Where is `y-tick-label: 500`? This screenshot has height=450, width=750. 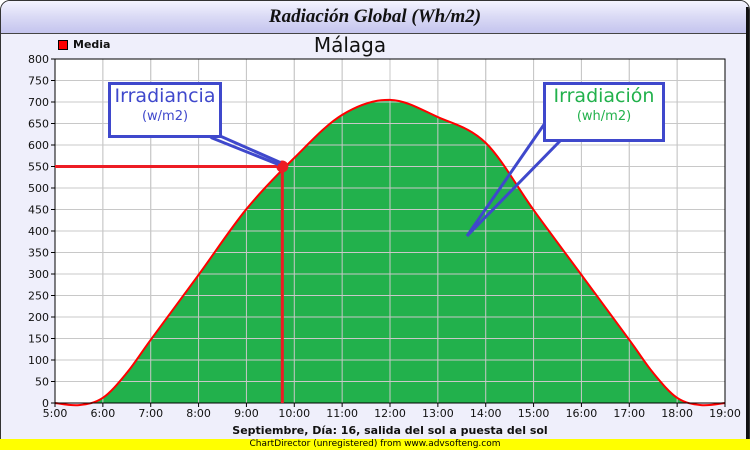 y-tick-label: 500 is located at coordinates (38, 188).